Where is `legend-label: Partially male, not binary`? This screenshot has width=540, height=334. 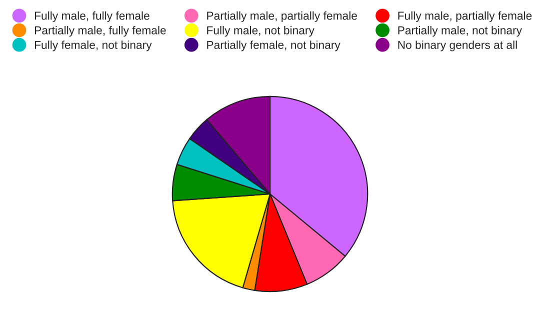
legend-label: Partially male, not binary is located at coordinates (460, 31).